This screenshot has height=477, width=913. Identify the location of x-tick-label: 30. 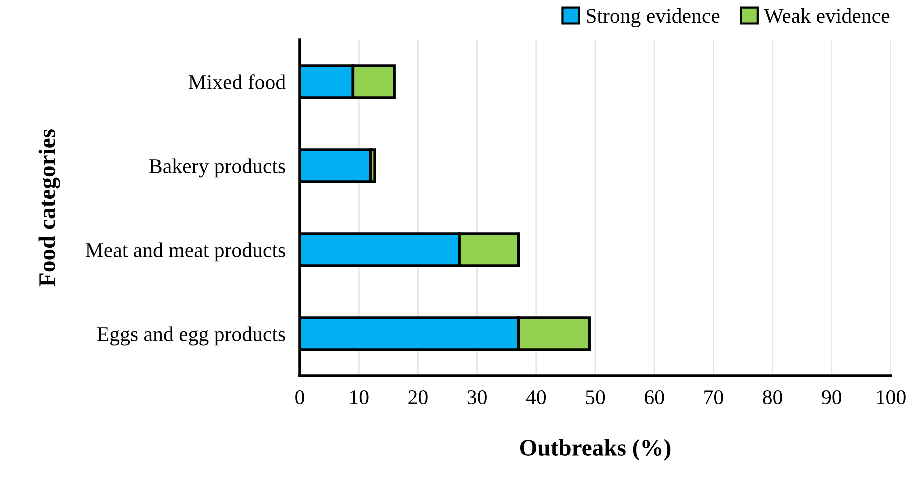
(477, 397).